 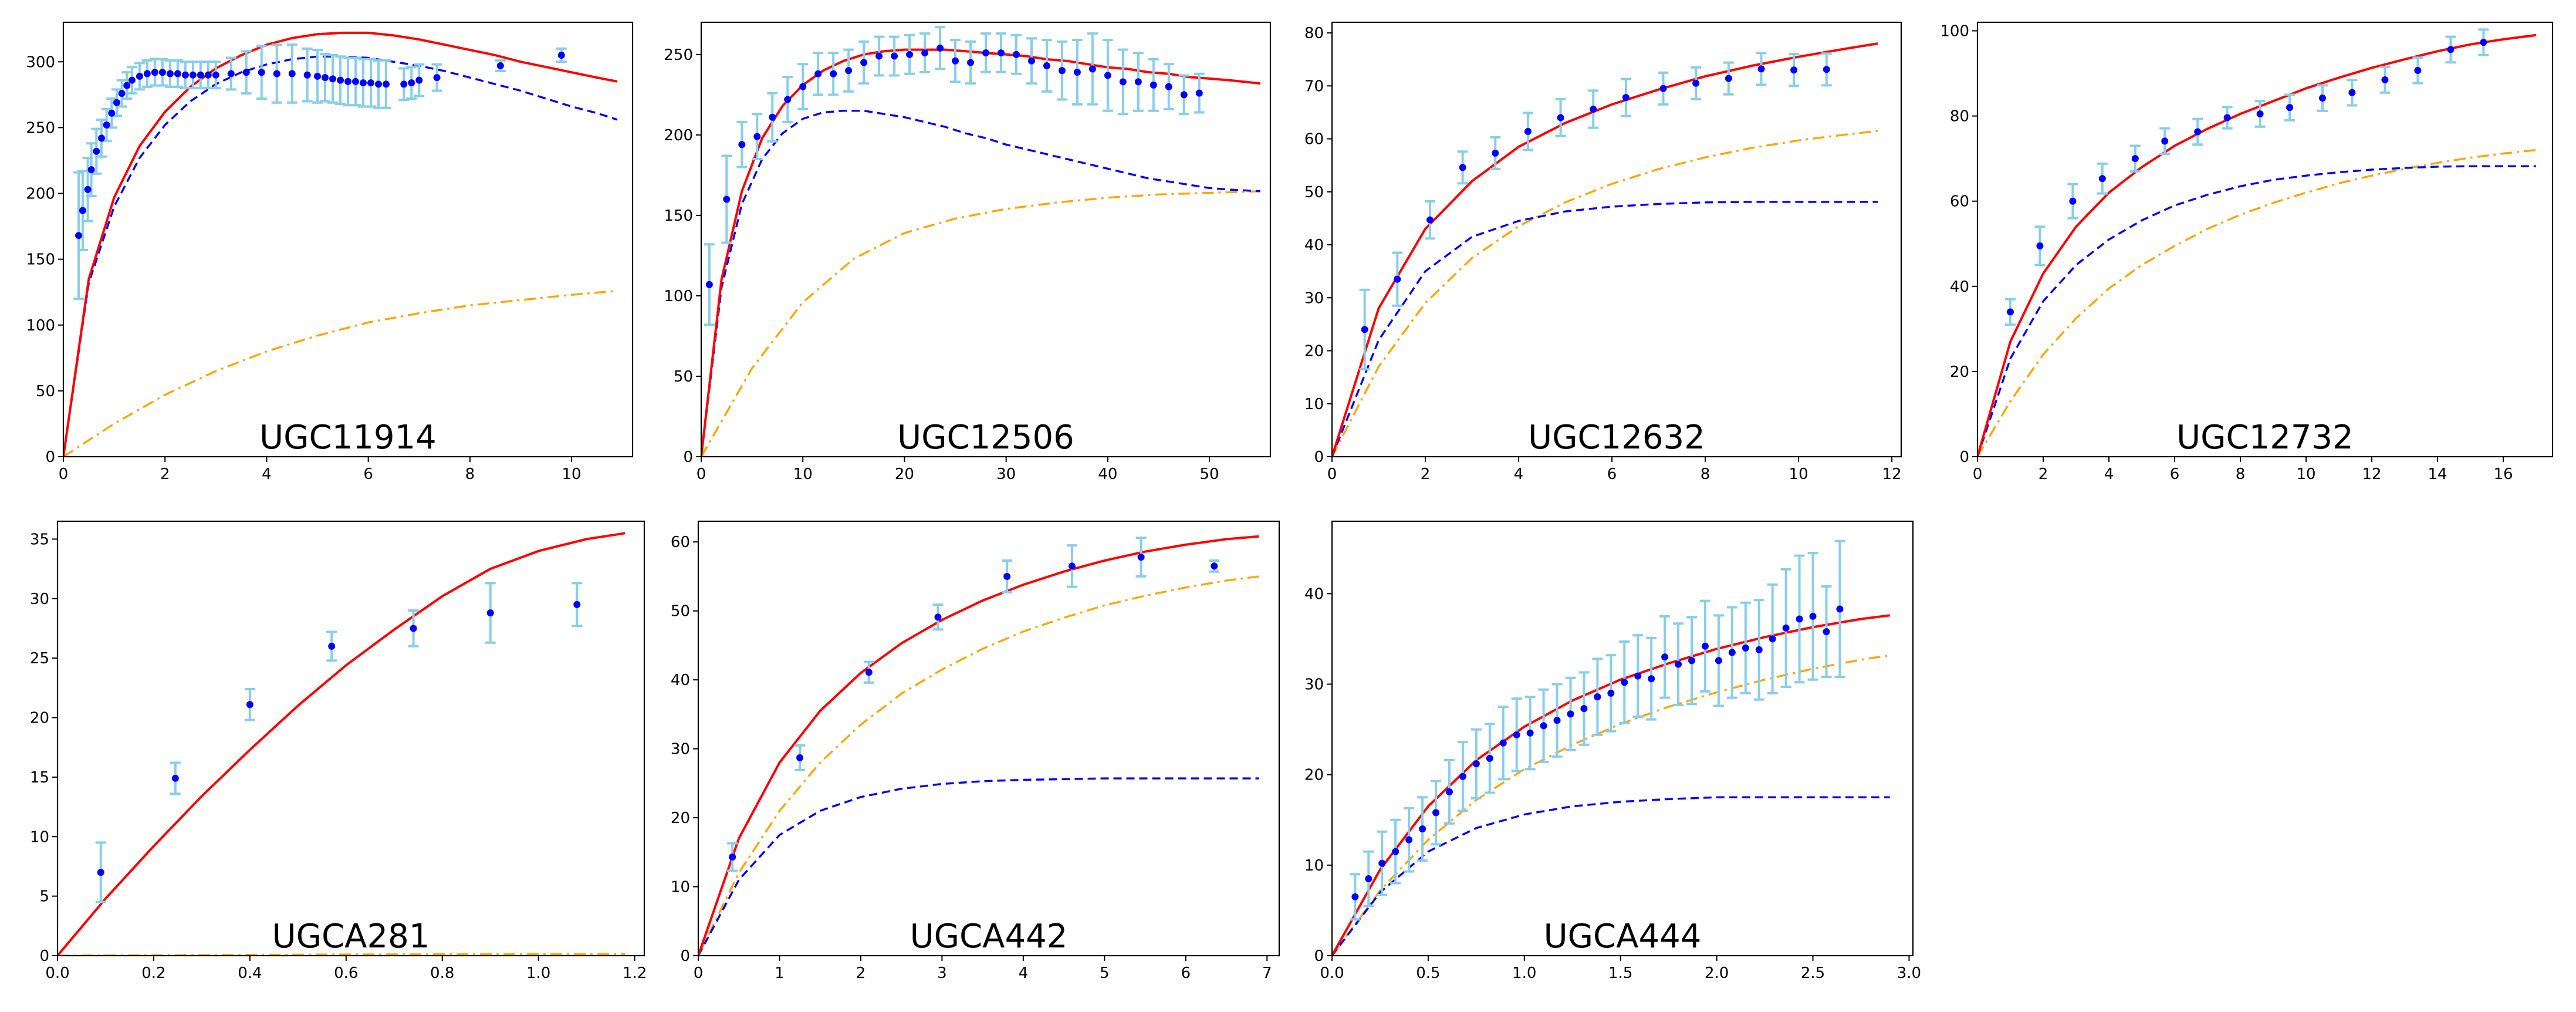 I want to click on chart-ugca442: 0 1 2 3 4 5 6 7 0 10 20 30 40 50 60 UGCA442, so click(x=975, y=751).